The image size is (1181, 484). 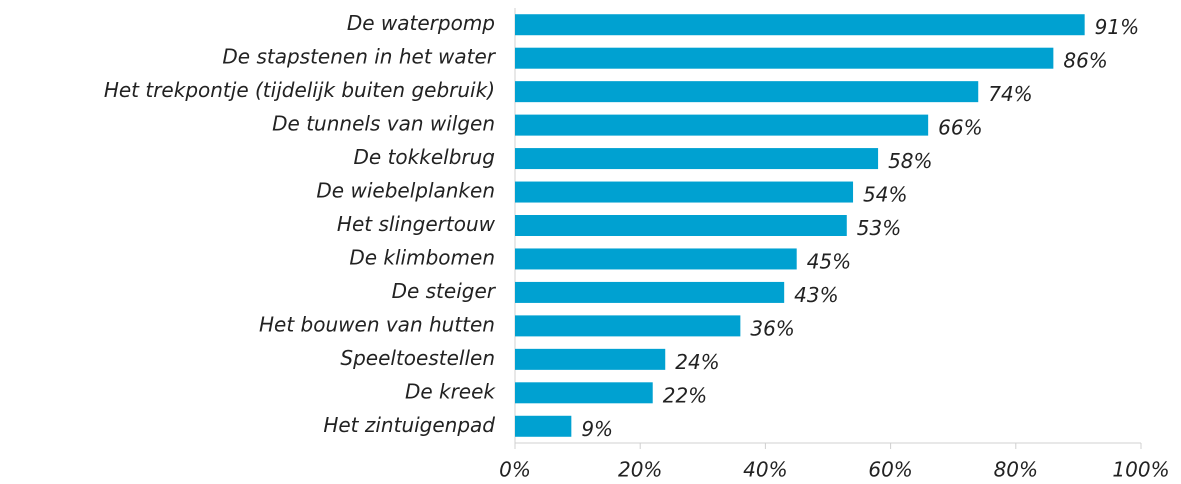 I want to click on y-tick-label: De steiger, so click(x=444, y=291).